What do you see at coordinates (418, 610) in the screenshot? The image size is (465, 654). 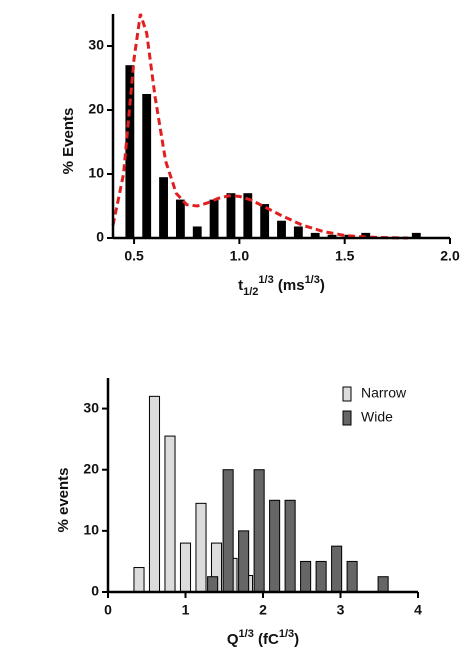 I see `x-tick-label: 4` at bounding box center [418, 610].